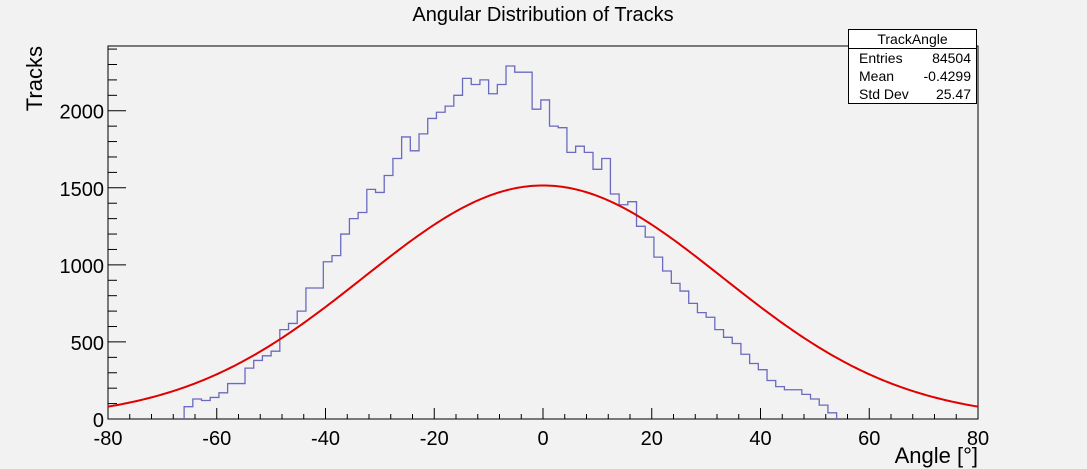 The width and height of the screenshot is (1087, 469). What do you see at coordinates (760, 439) in the screenshot?
I see `x-tick-label: 40` at bounding box center [760, 439].